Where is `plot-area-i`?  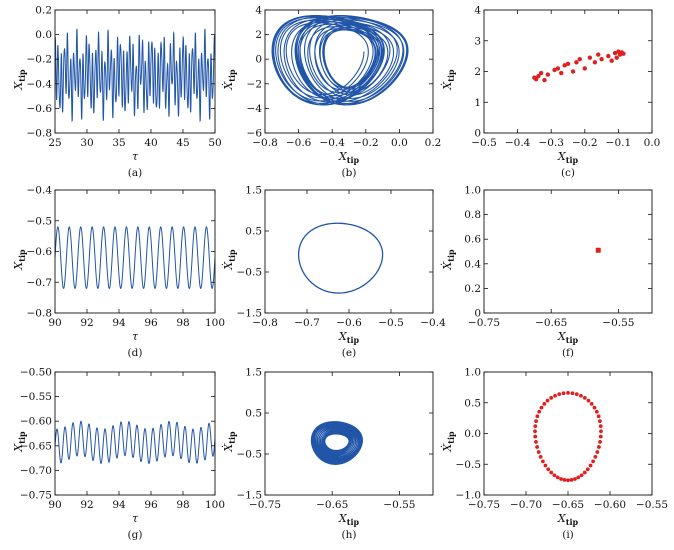
plot-area-i is located at coordinates (568, 437).